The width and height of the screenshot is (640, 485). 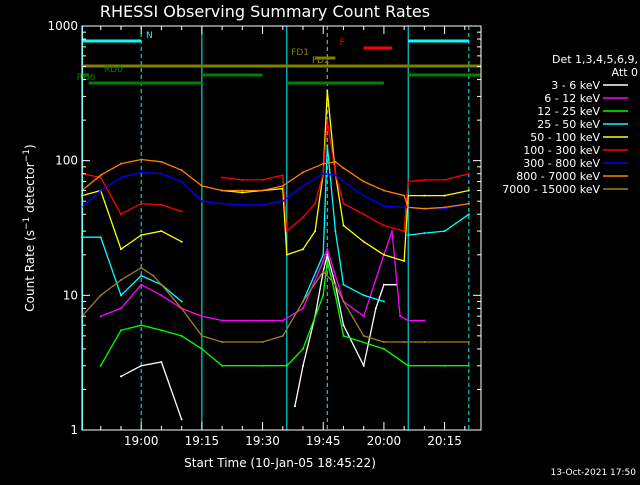 What do you see at coordinates (323, 441) in the screenshot?
I see `x-tick-label: 19:45` at bounding box center [323, 441].